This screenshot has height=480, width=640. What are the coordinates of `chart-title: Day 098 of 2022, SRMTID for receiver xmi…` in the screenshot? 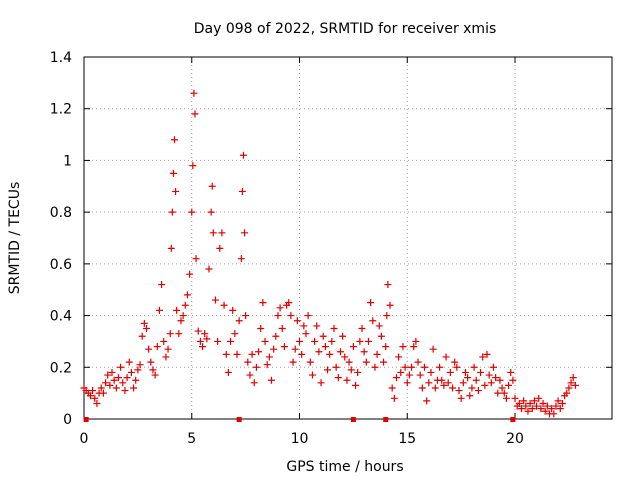 It's located at (345, 29).